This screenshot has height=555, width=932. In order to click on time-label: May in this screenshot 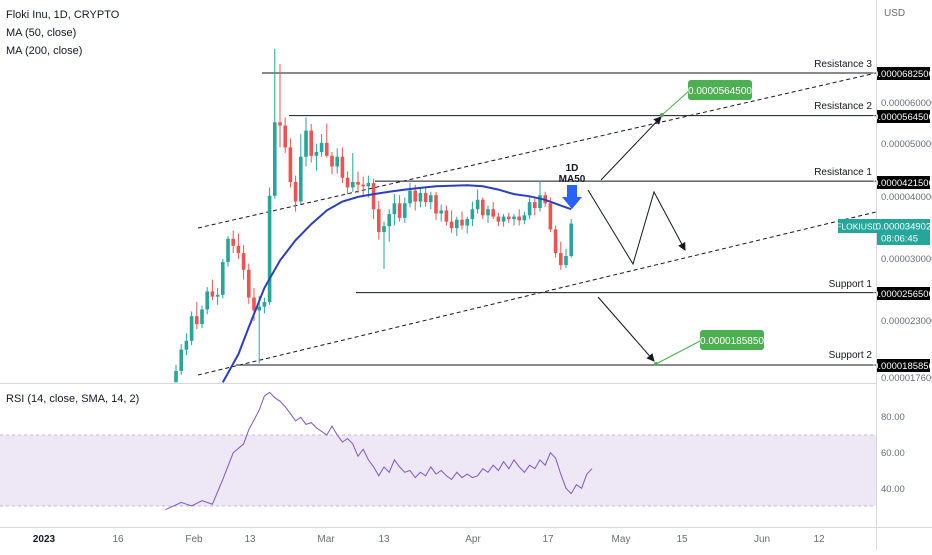, I will do `click(621, 539)`.